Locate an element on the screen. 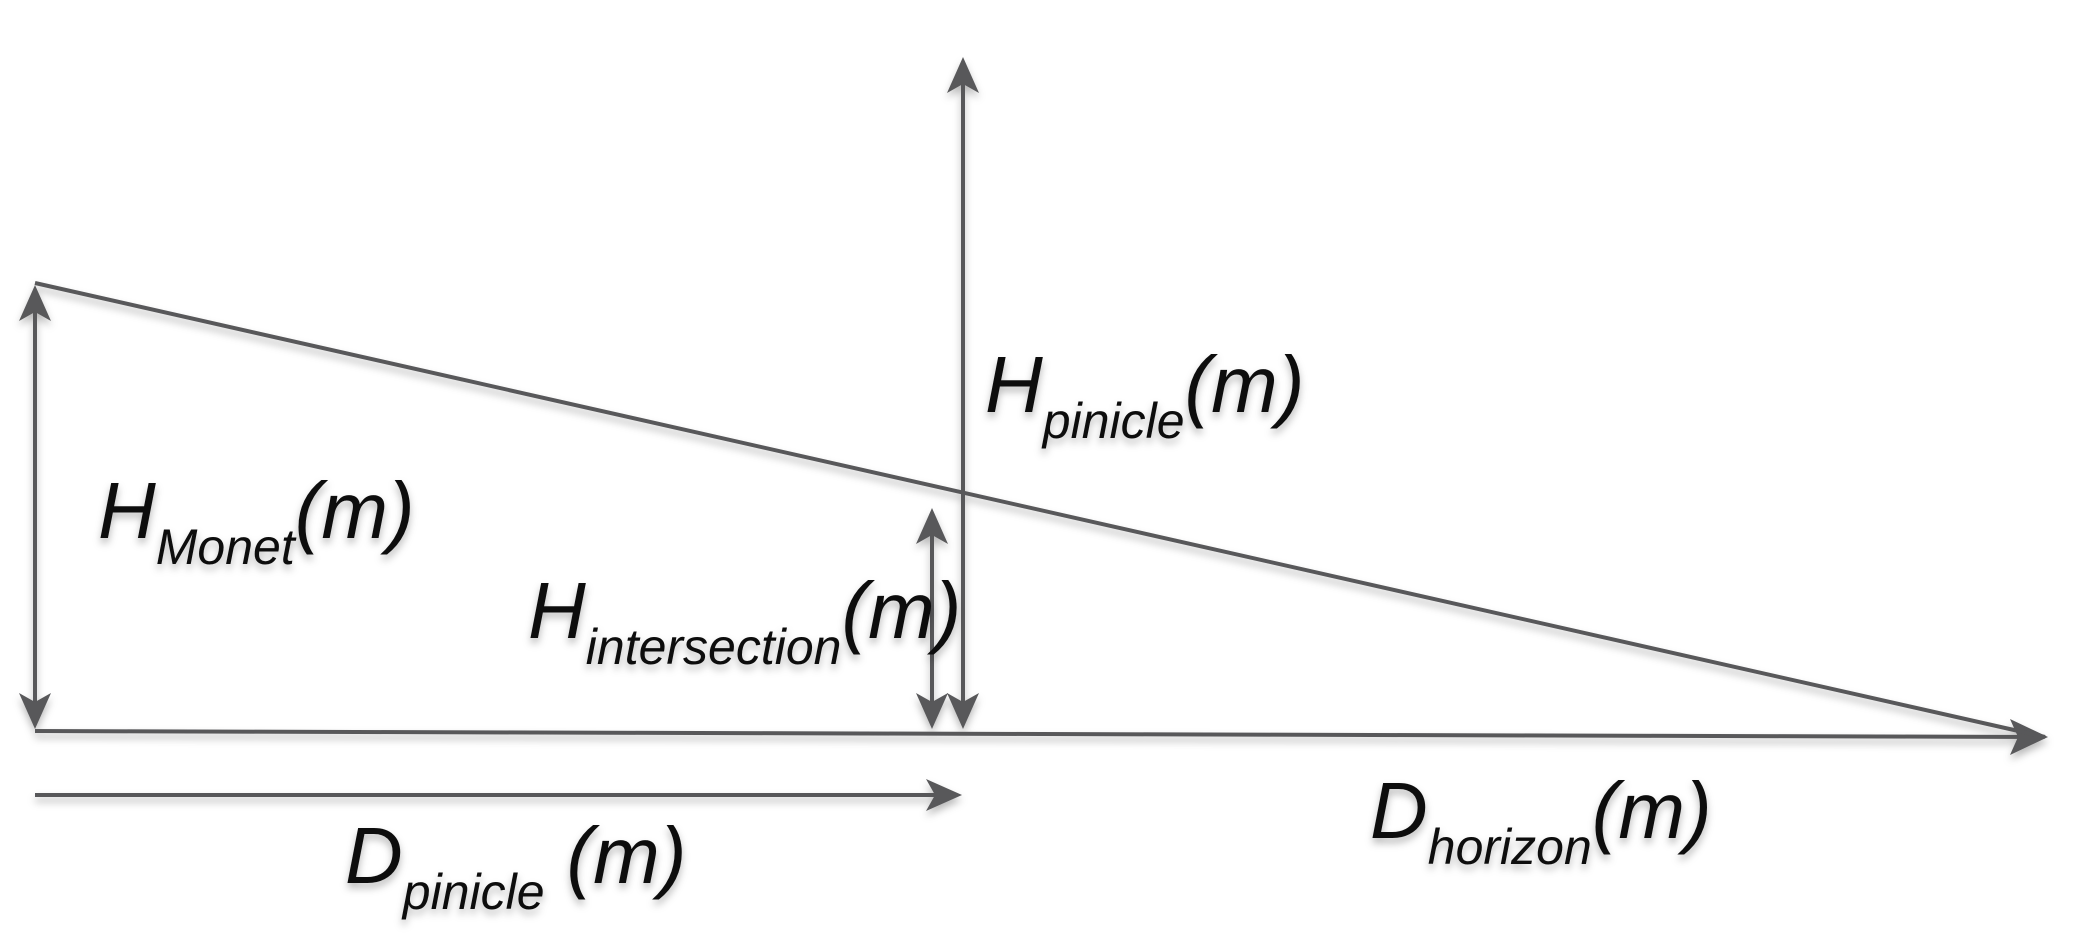 The image size is (2077, 936). h-monet-arrowhead-top is located at coordinates (35, 303).